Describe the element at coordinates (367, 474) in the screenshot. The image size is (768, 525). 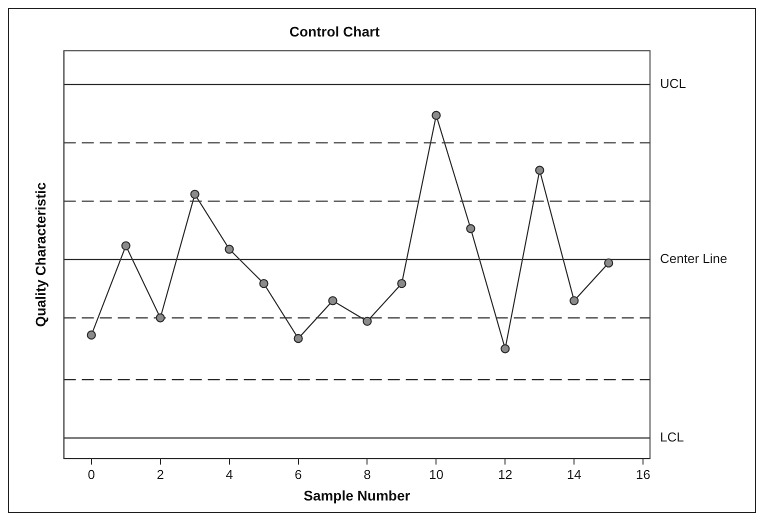
I see `x-tick-label: 8` at that location.